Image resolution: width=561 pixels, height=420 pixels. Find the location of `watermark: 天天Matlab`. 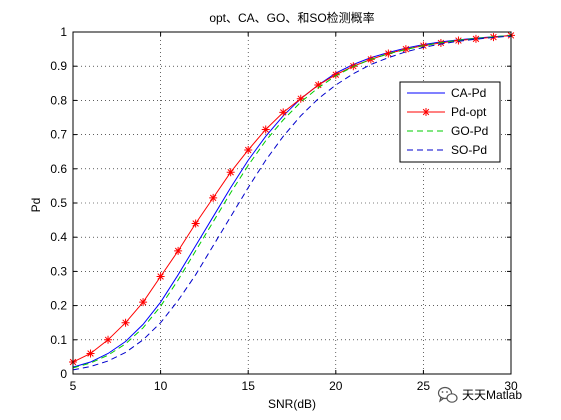

watermark: 天天Matlab is located at coordinates (479, 394).